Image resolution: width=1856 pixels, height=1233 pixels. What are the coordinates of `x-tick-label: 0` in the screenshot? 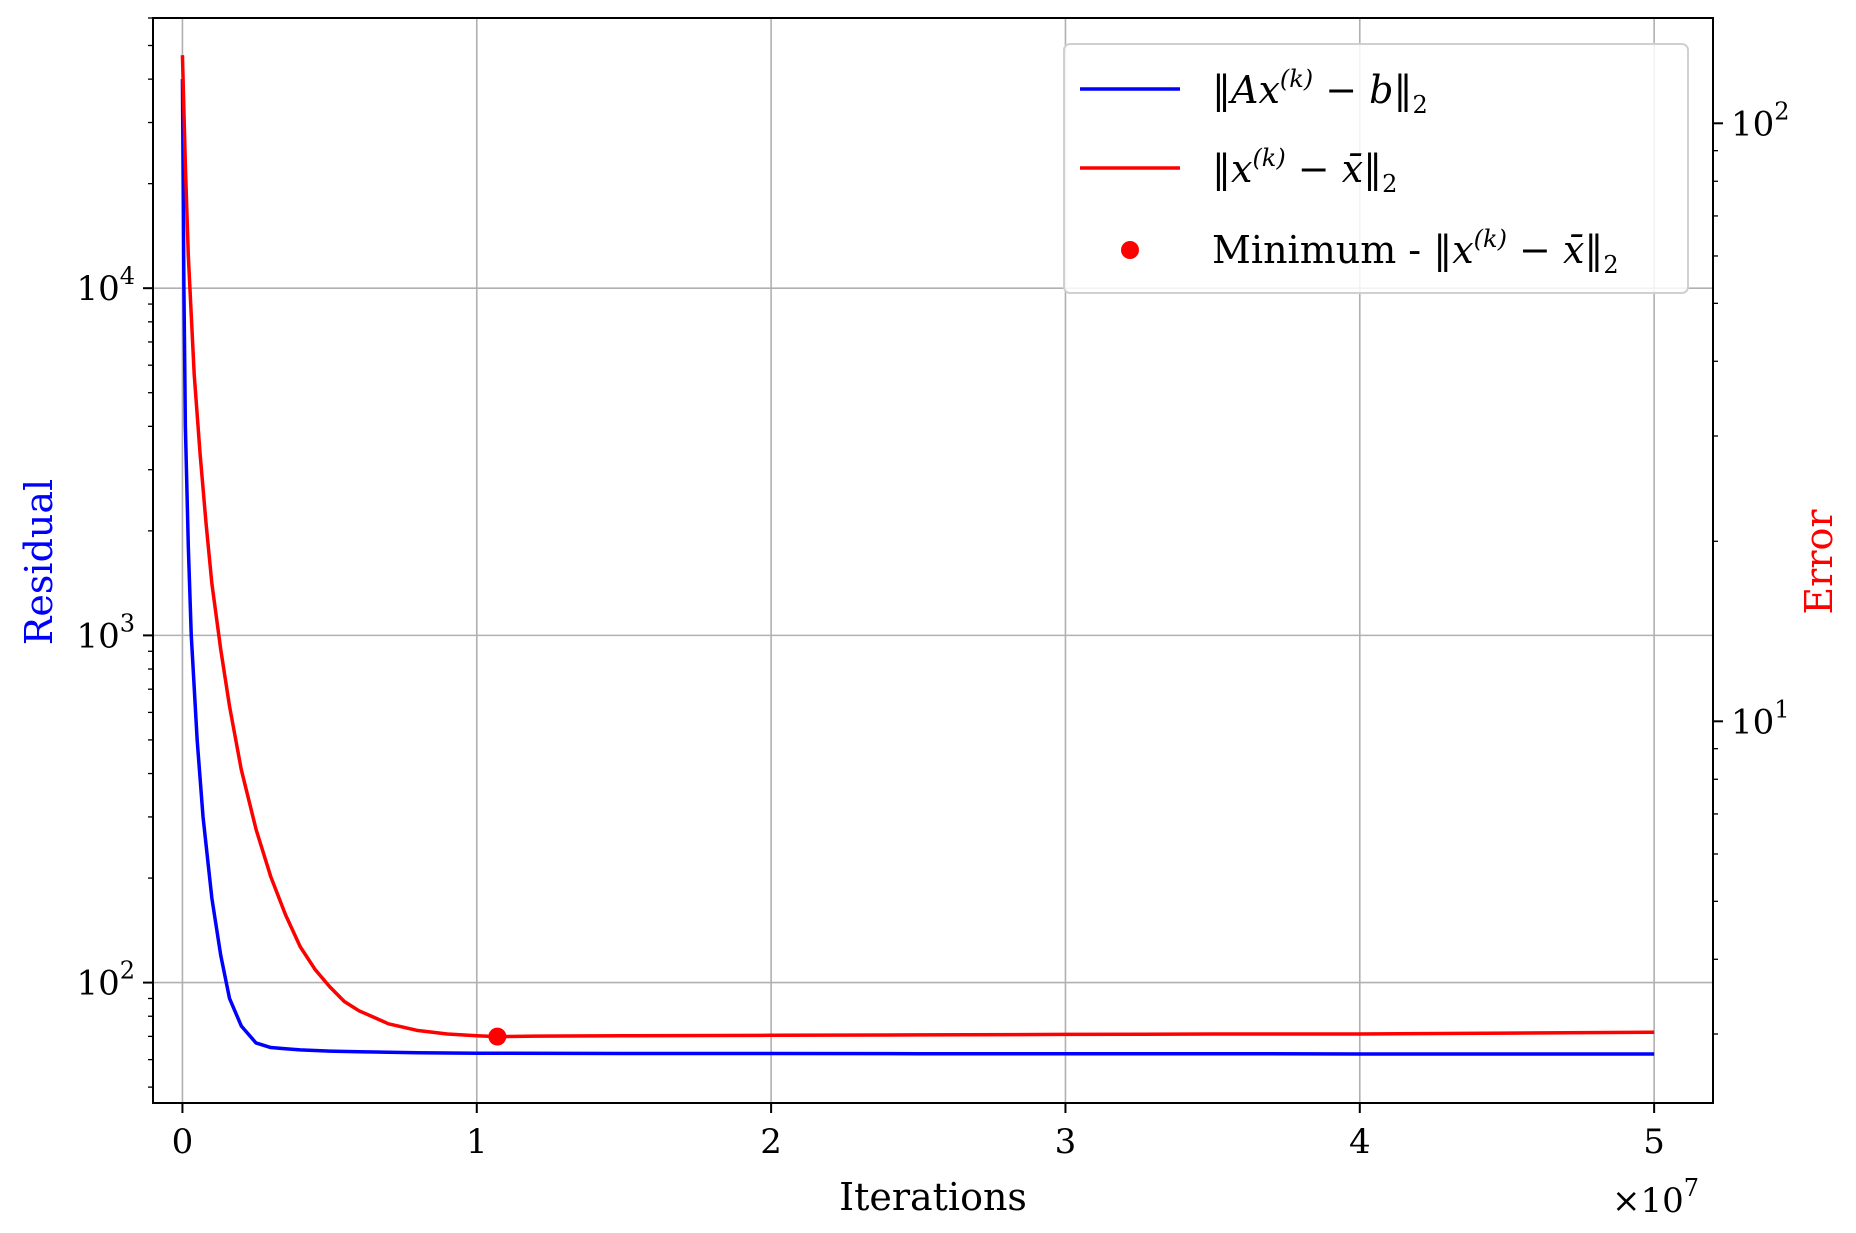 It's located at (183, 1142).